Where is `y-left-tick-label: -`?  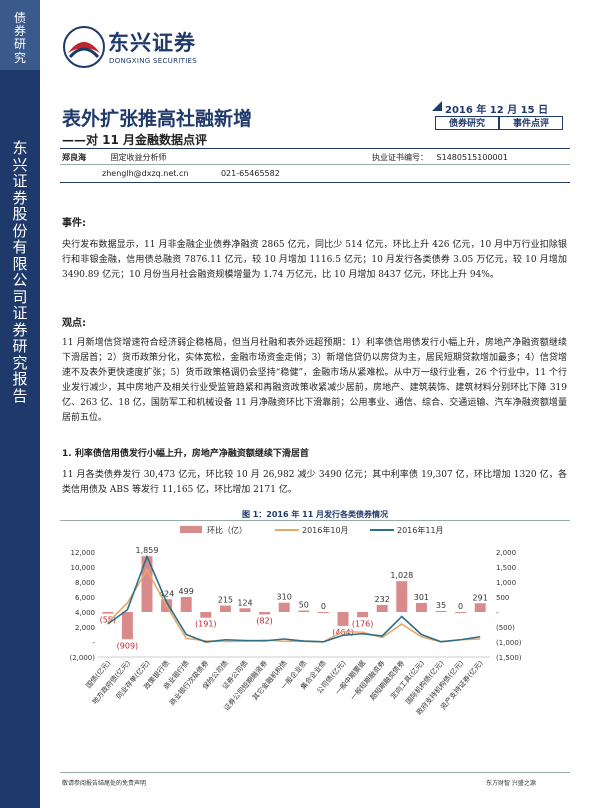 y-left-tick-label: - is located at coordinates (93, 643).